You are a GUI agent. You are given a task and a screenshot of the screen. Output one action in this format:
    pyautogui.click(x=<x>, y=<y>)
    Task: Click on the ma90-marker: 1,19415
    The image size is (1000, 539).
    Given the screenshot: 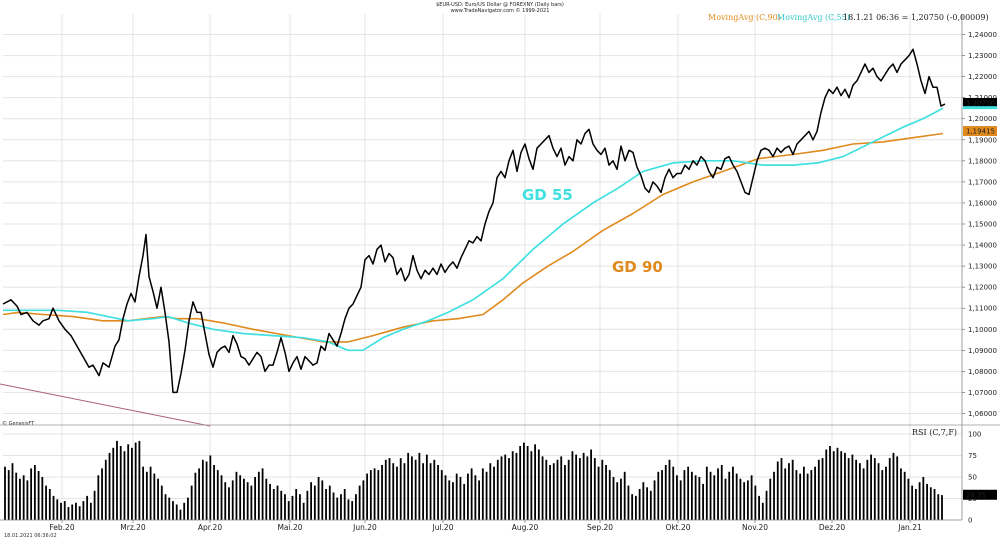 What is the action you would take?
    pyautogui.click(x=980, y=132)
    